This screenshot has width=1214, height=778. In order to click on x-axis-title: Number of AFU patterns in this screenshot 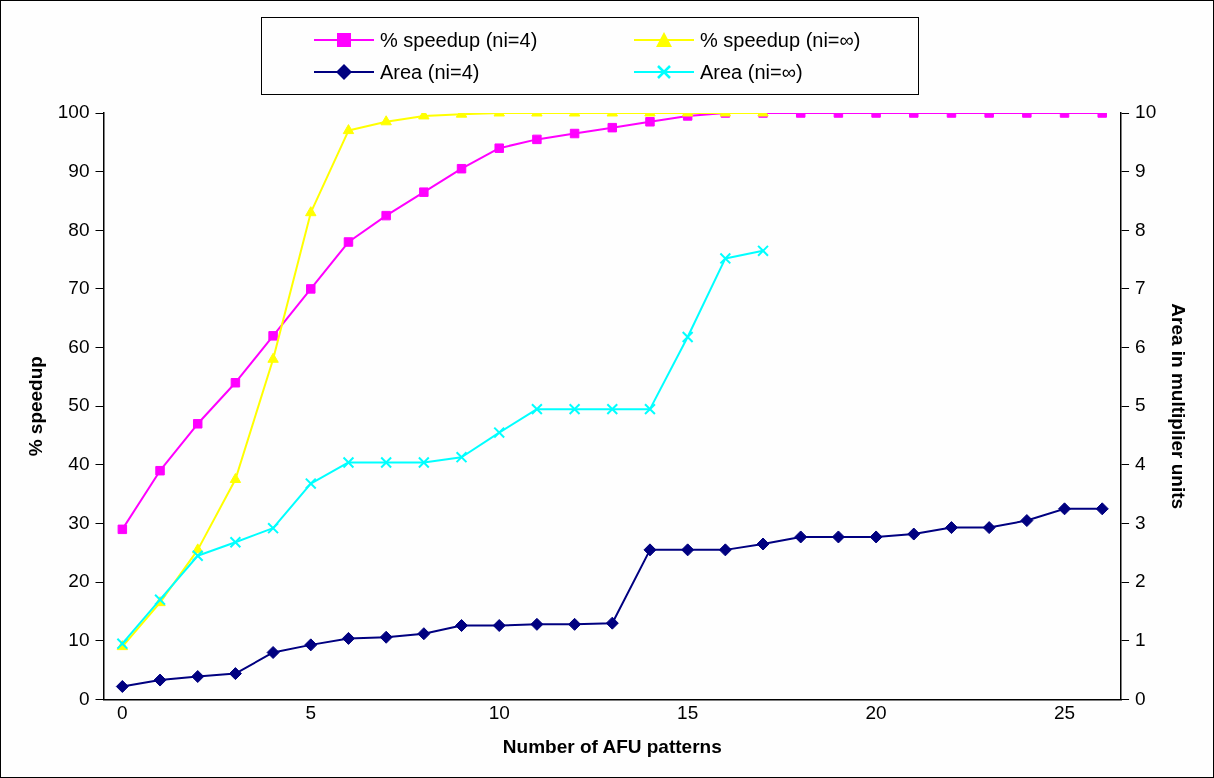, I will do `click(612, 746)`.